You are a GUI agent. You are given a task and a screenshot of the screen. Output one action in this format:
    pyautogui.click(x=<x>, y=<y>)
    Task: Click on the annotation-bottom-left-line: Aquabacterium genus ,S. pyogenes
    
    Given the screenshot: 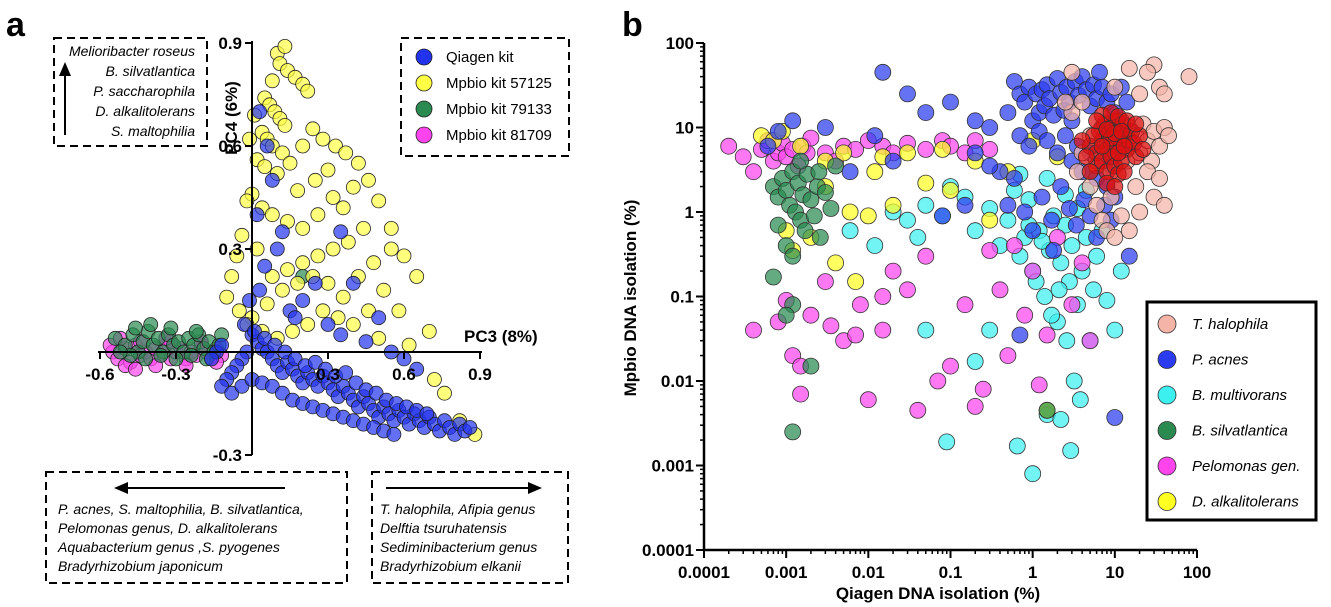 What is the action you would take?
    pyautogui.click(x=168, y=547)
    